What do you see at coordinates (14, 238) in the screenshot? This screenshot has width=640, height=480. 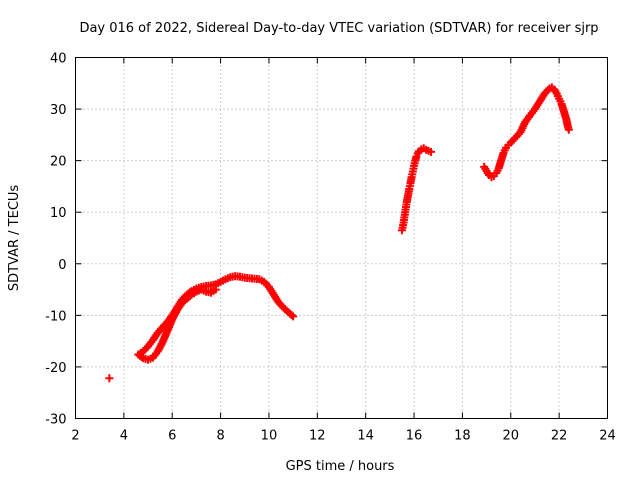 I see `y-axis-label: SDTVAR / TECUs` at bounding box center [14, 238].